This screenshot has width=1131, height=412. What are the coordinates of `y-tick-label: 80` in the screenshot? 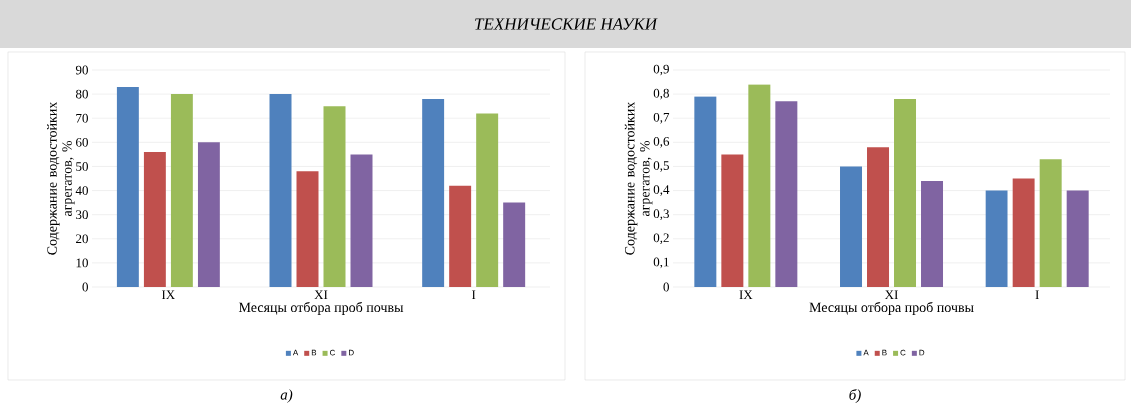 It's located at (81, 94).